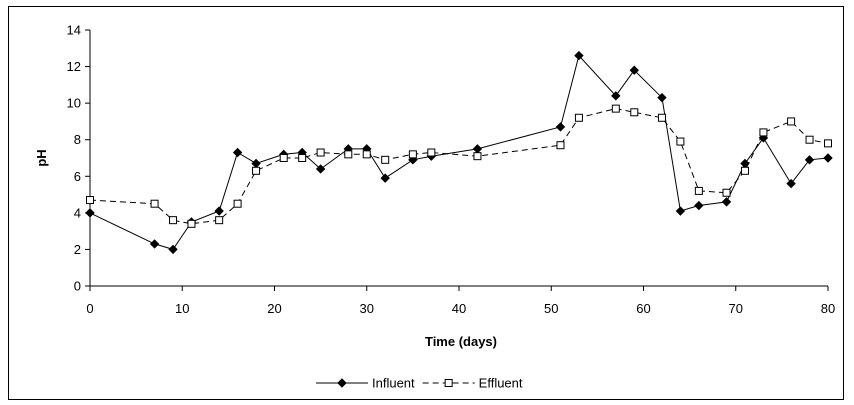 This screenshot has height=405, width=854. I want to click on legend-influent-label: Influent, so click(393, 383).